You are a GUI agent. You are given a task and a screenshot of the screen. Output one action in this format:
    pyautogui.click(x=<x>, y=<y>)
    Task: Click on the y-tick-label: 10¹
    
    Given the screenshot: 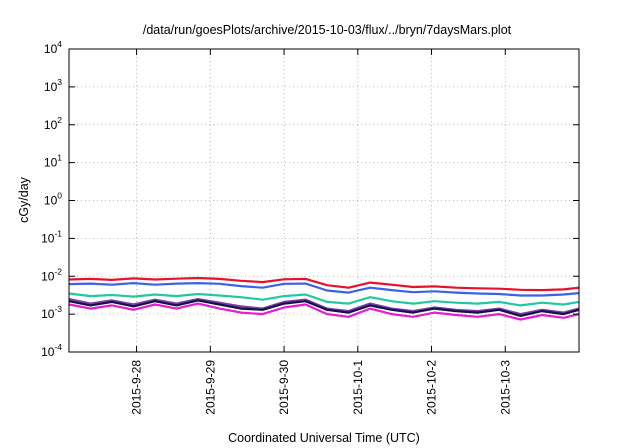 What is the action you would take?
    pyautogui.click(x=53, y=161)
    